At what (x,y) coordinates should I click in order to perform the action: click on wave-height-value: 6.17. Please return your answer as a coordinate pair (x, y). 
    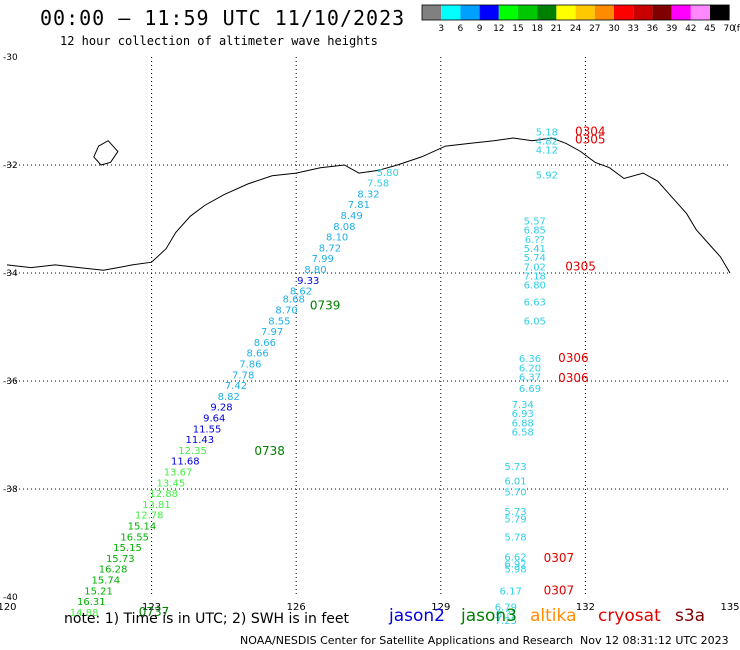
    Looking at the image, I should click on (511, 591).